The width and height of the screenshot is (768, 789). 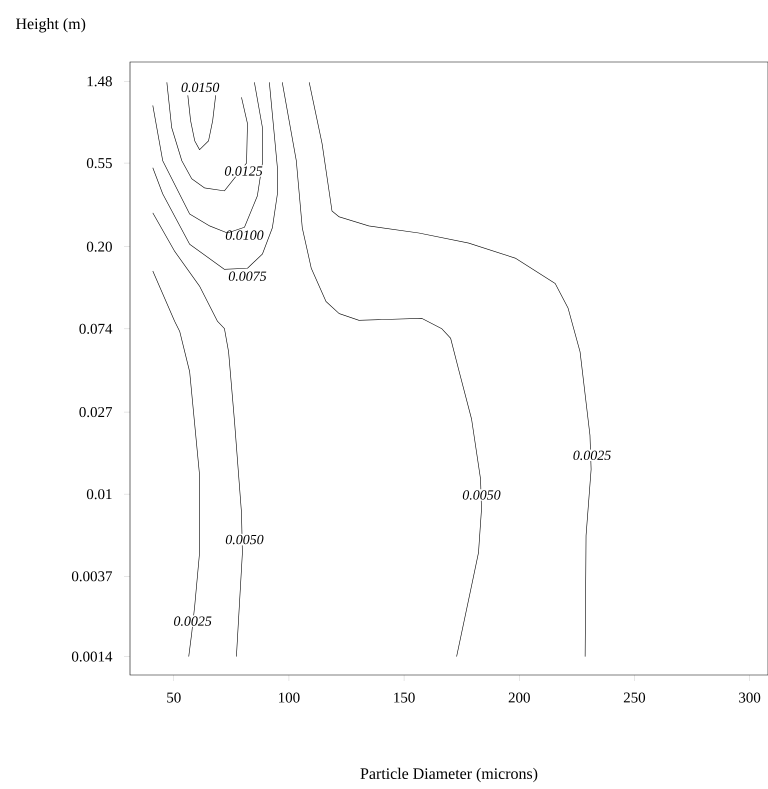 What do you see at coordinates (99, 247) in the screenshot?
I see `y-tick-label: 0.20` at bounding box center [99, 247].